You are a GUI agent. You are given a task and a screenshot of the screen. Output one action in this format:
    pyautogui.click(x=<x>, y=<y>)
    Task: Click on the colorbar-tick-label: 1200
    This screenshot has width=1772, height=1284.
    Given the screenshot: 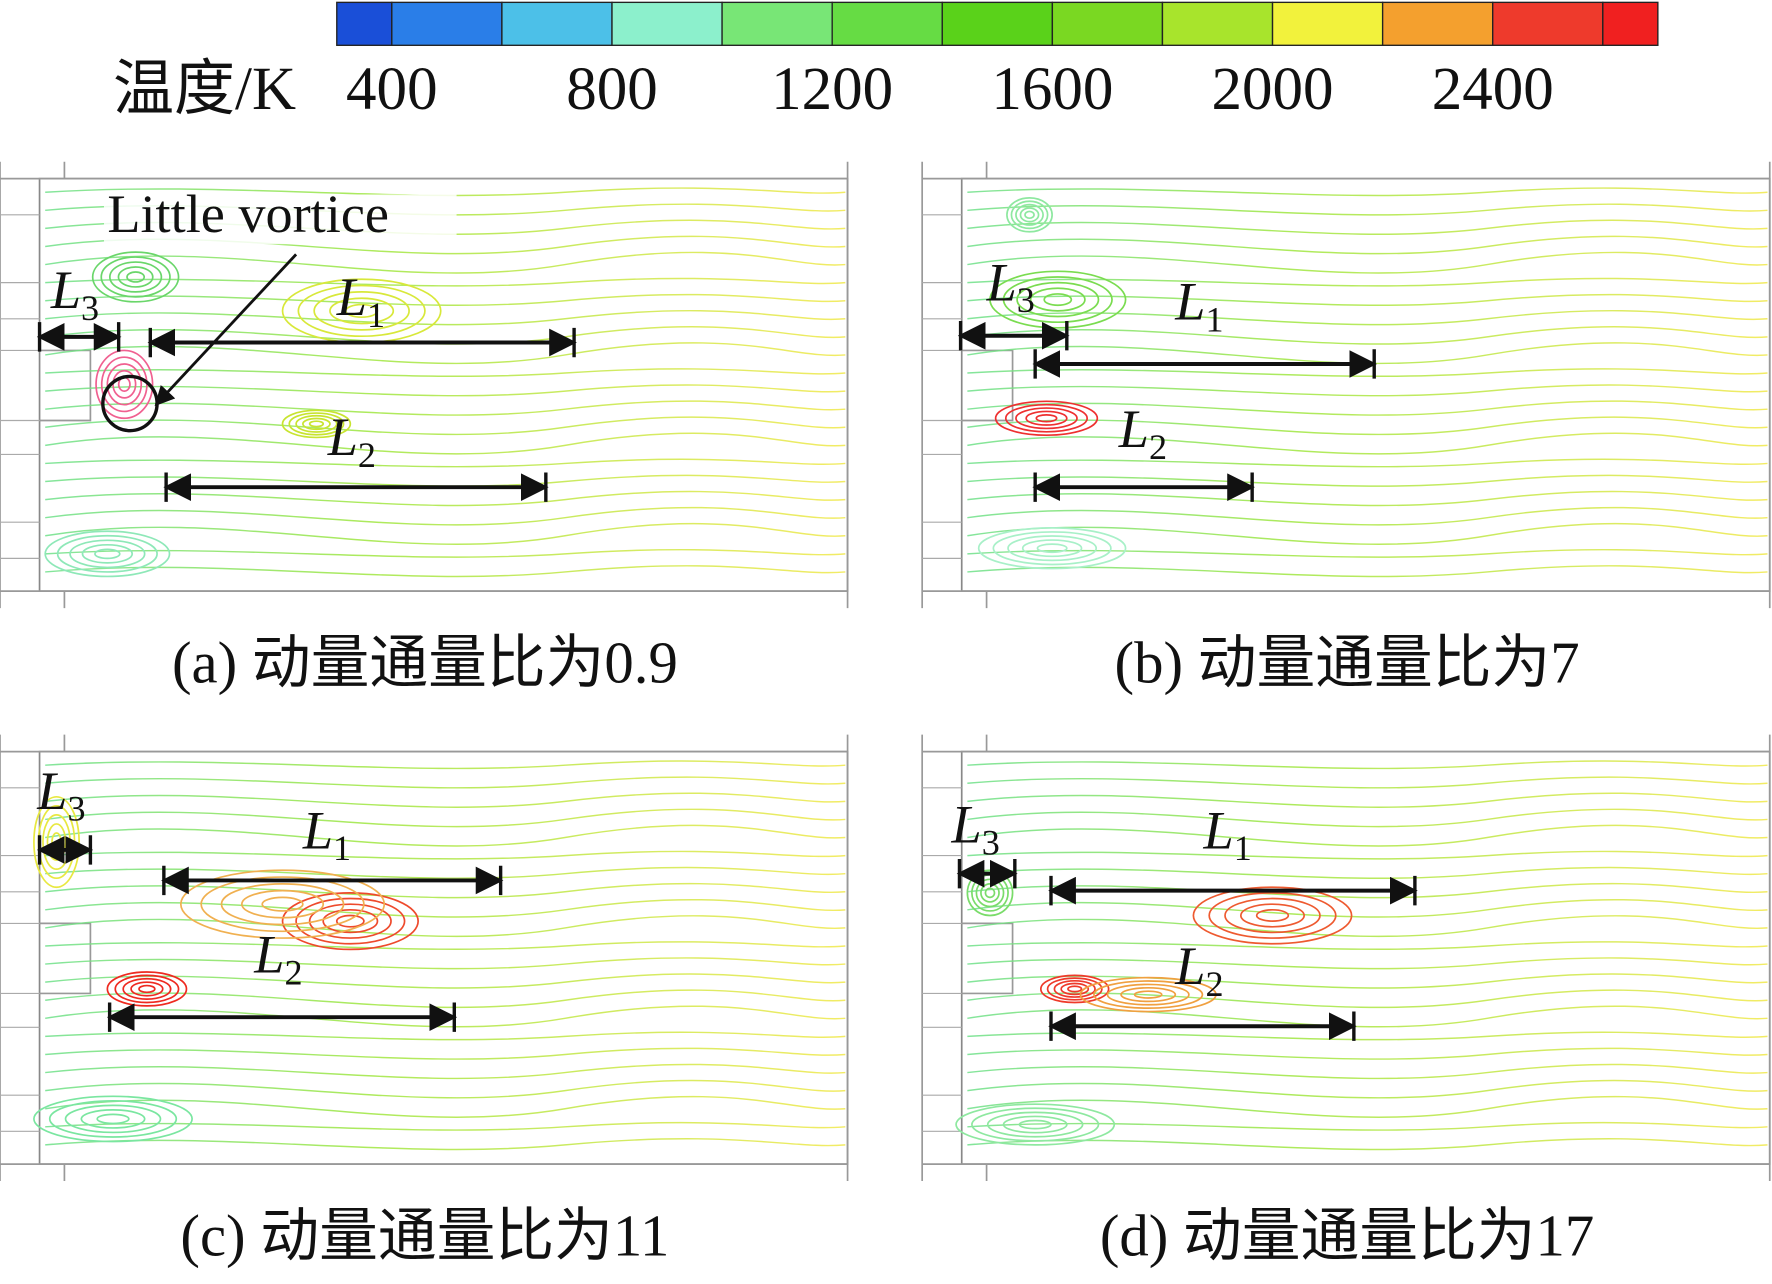 What is the action you would take?
    pyautogui.click(x=832, y=89)
    